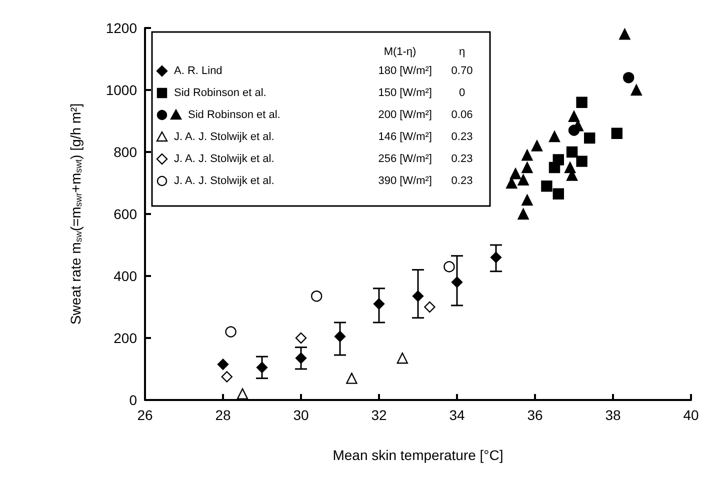  I want to click on annotation: 150 [W/m²], so click(405, 93).